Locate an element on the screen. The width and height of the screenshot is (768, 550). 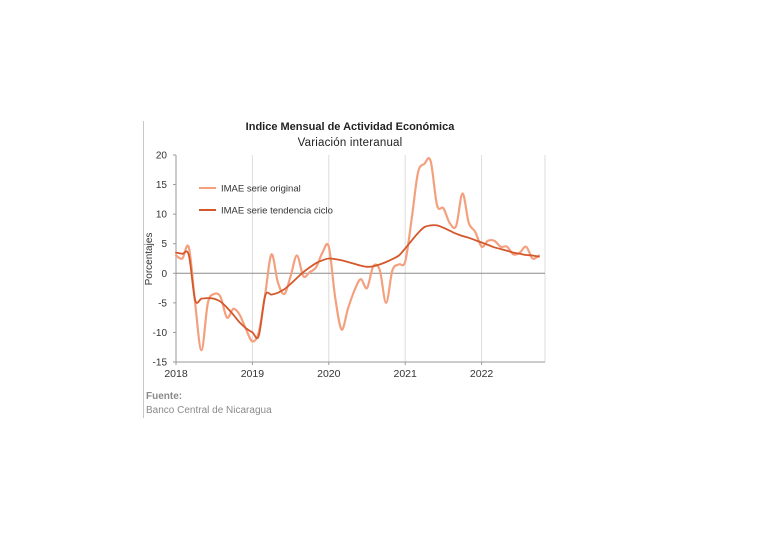
y-axis-label: Porcentajes is located at coordinates (149, 259).